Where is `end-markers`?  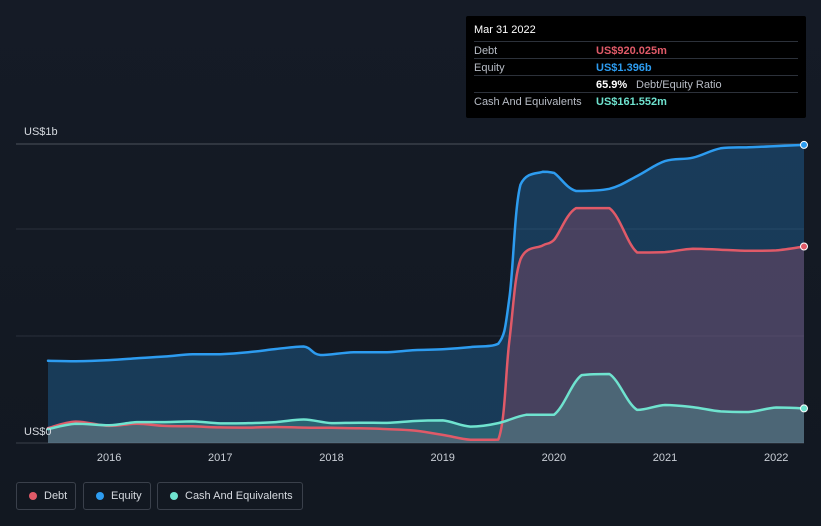
end-markers is located at coordinates (804, 276).